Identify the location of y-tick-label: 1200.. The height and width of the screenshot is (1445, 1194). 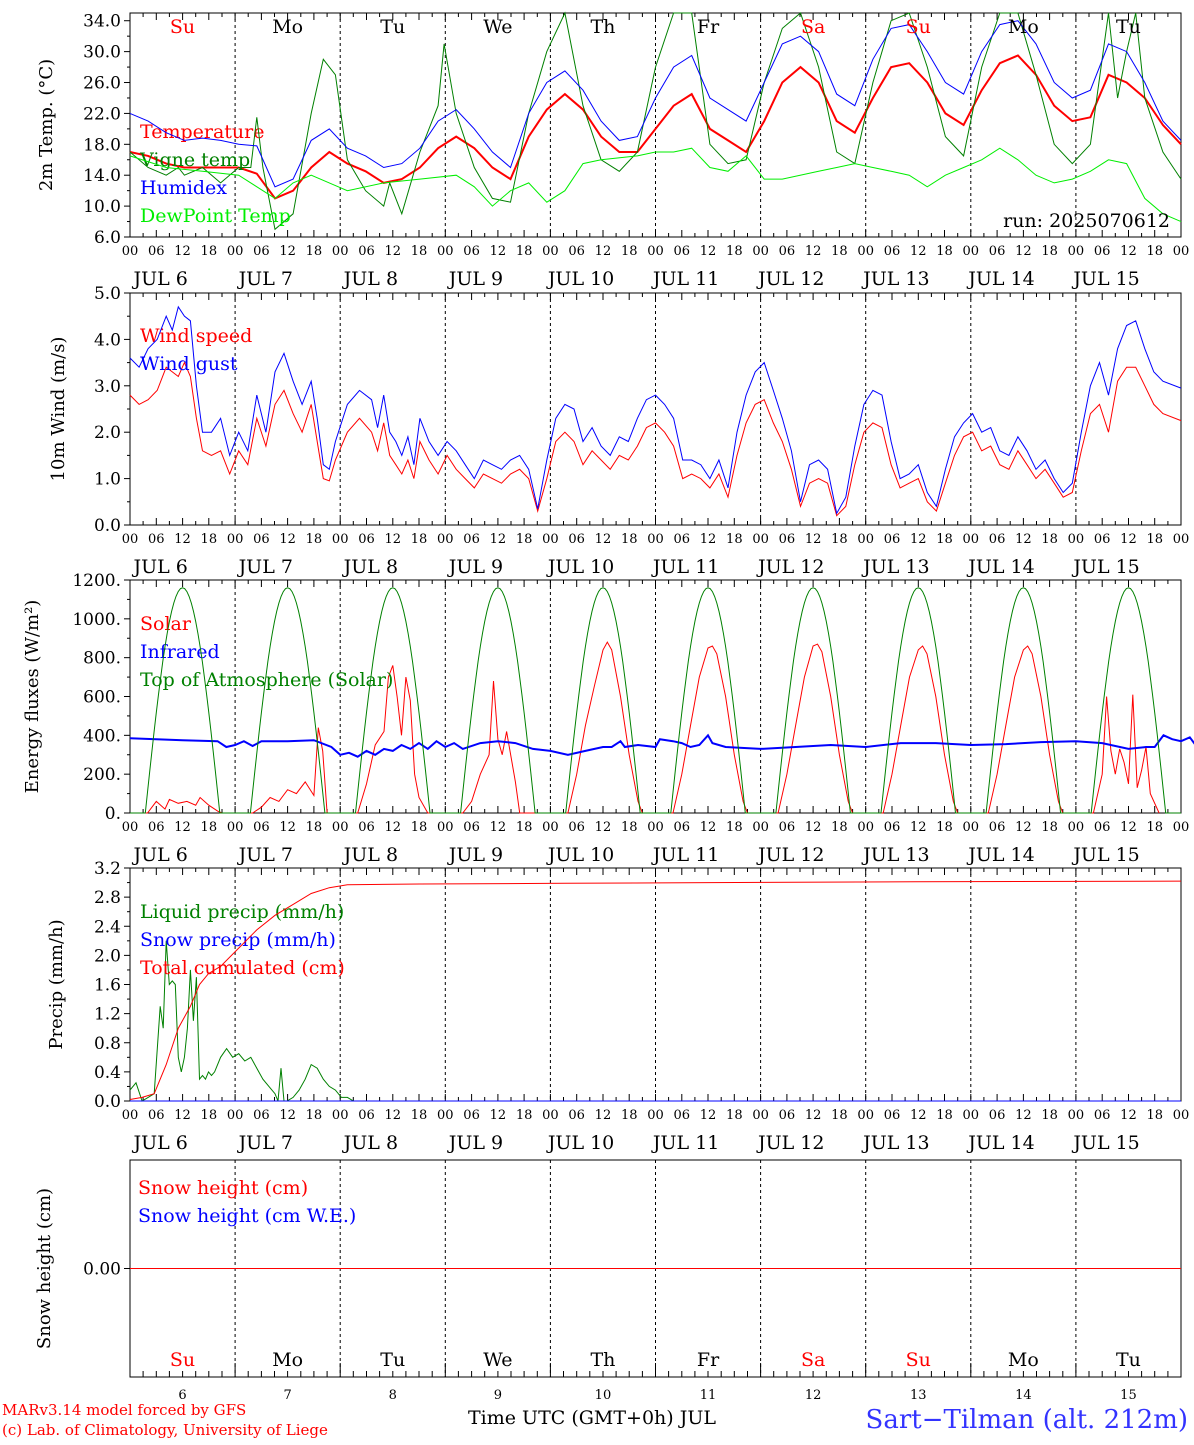
(96, 581).